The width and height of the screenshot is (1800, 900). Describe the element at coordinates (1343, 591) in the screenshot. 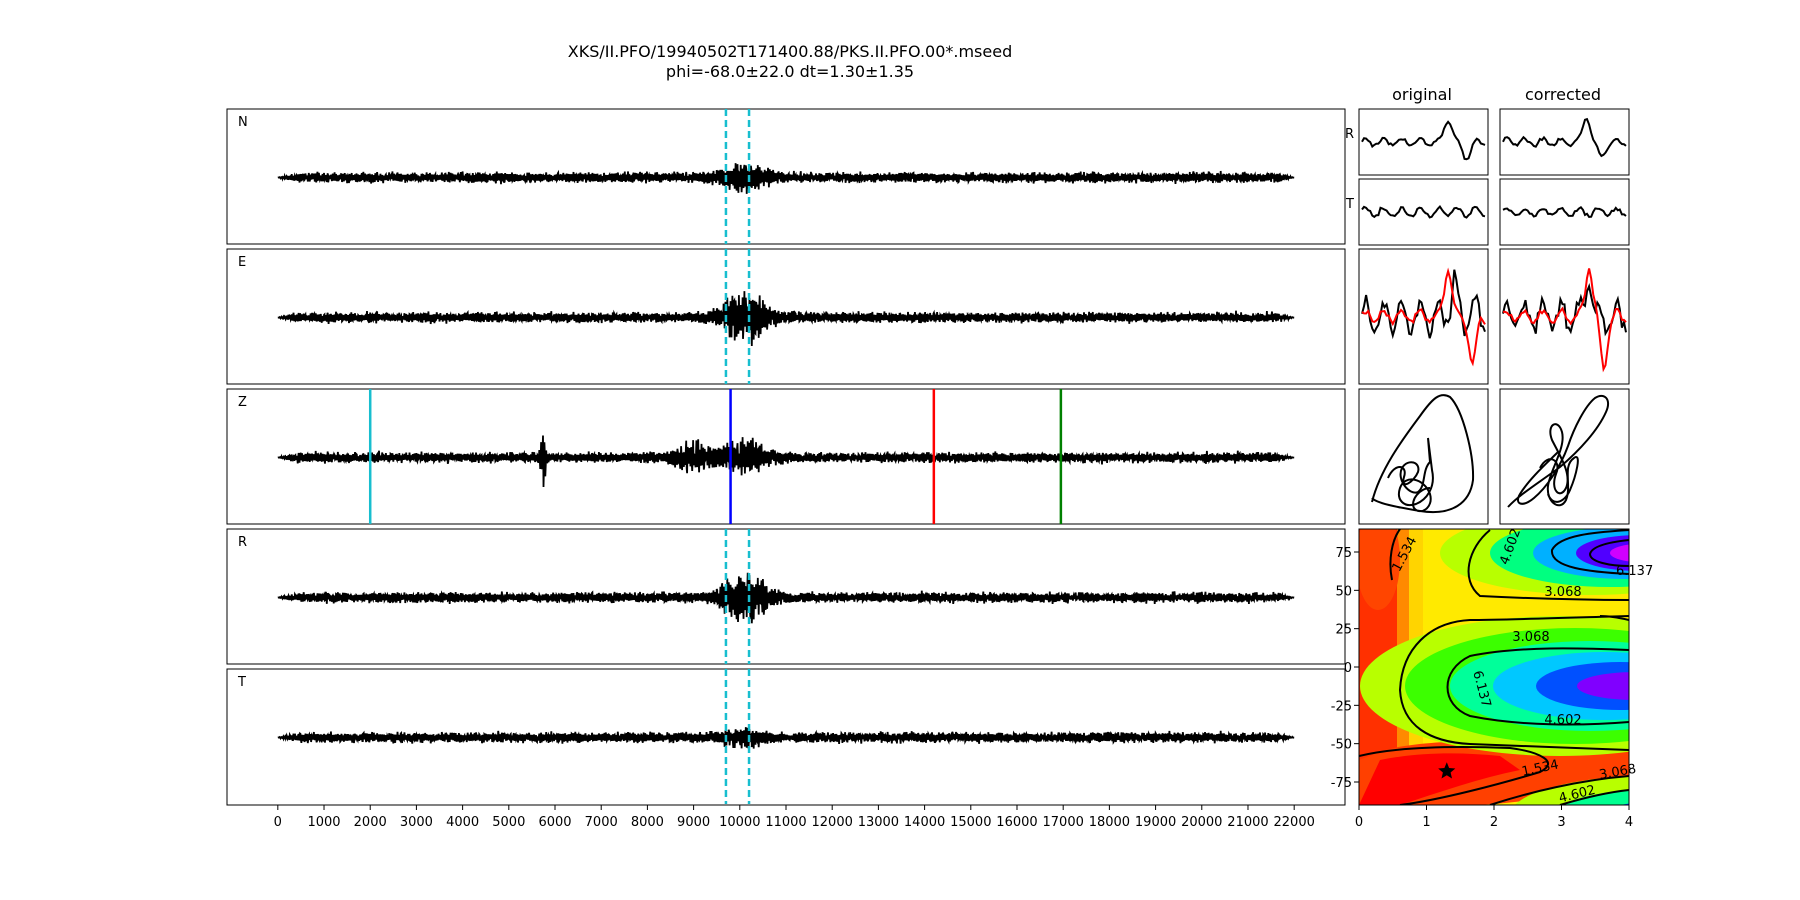

I see `heatmap-y-tick-label: 50` at that location.